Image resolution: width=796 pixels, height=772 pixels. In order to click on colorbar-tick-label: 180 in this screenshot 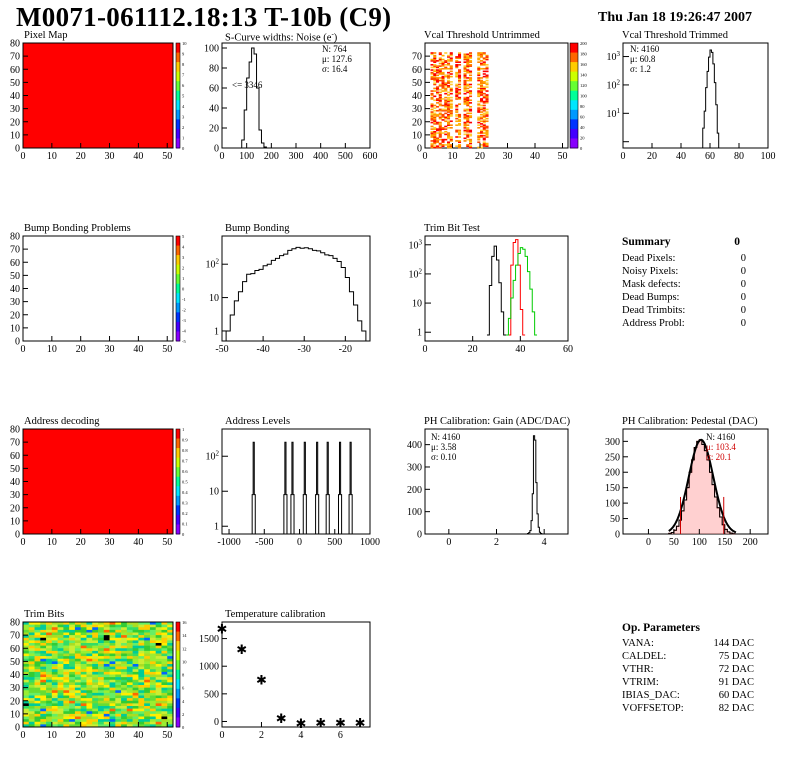, I will do `click(584, 54)`.